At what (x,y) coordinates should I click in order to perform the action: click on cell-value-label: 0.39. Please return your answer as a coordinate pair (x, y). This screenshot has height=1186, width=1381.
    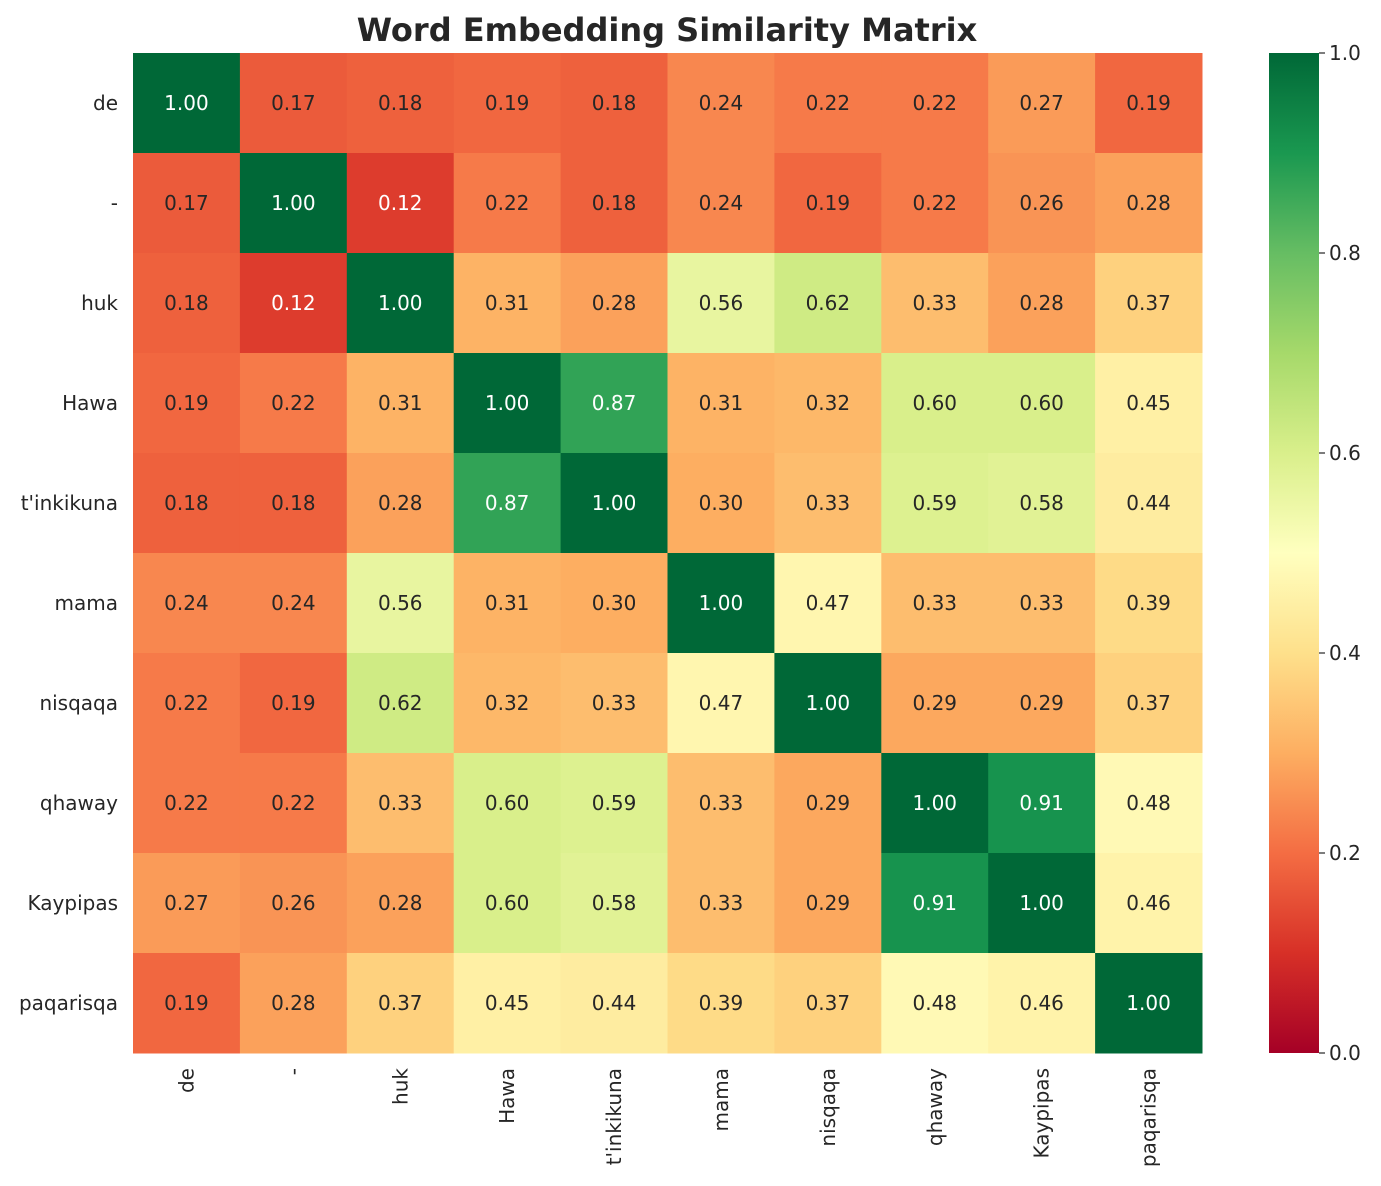
    Looking at the image, I should click on (1148, 603).